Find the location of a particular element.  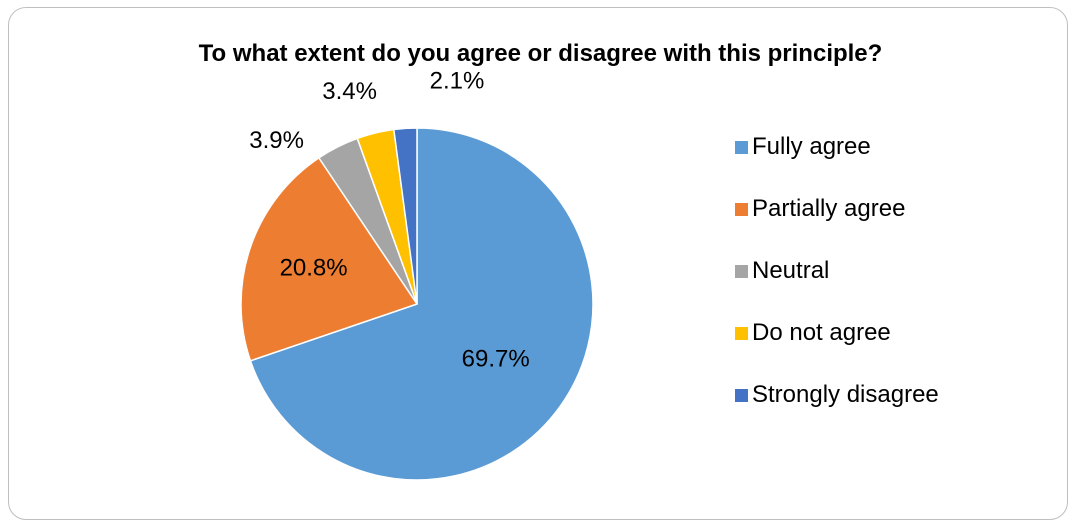

pie-slice-partially-agree is located at coordinates (329, 259).